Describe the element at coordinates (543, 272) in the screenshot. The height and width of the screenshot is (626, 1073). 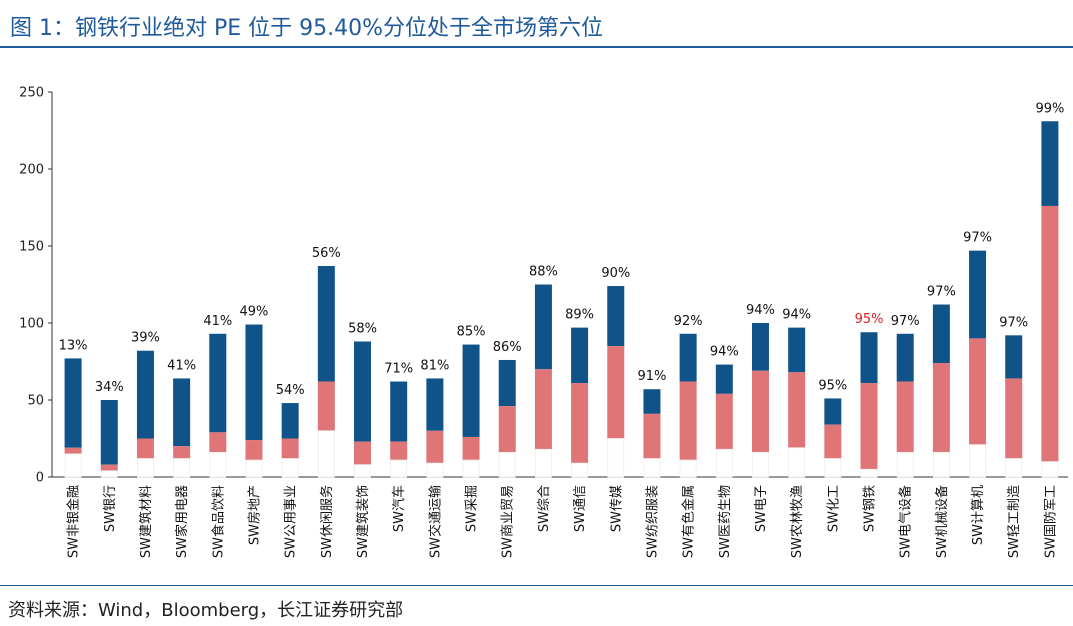
I see `percent-label: 88%` at that location.